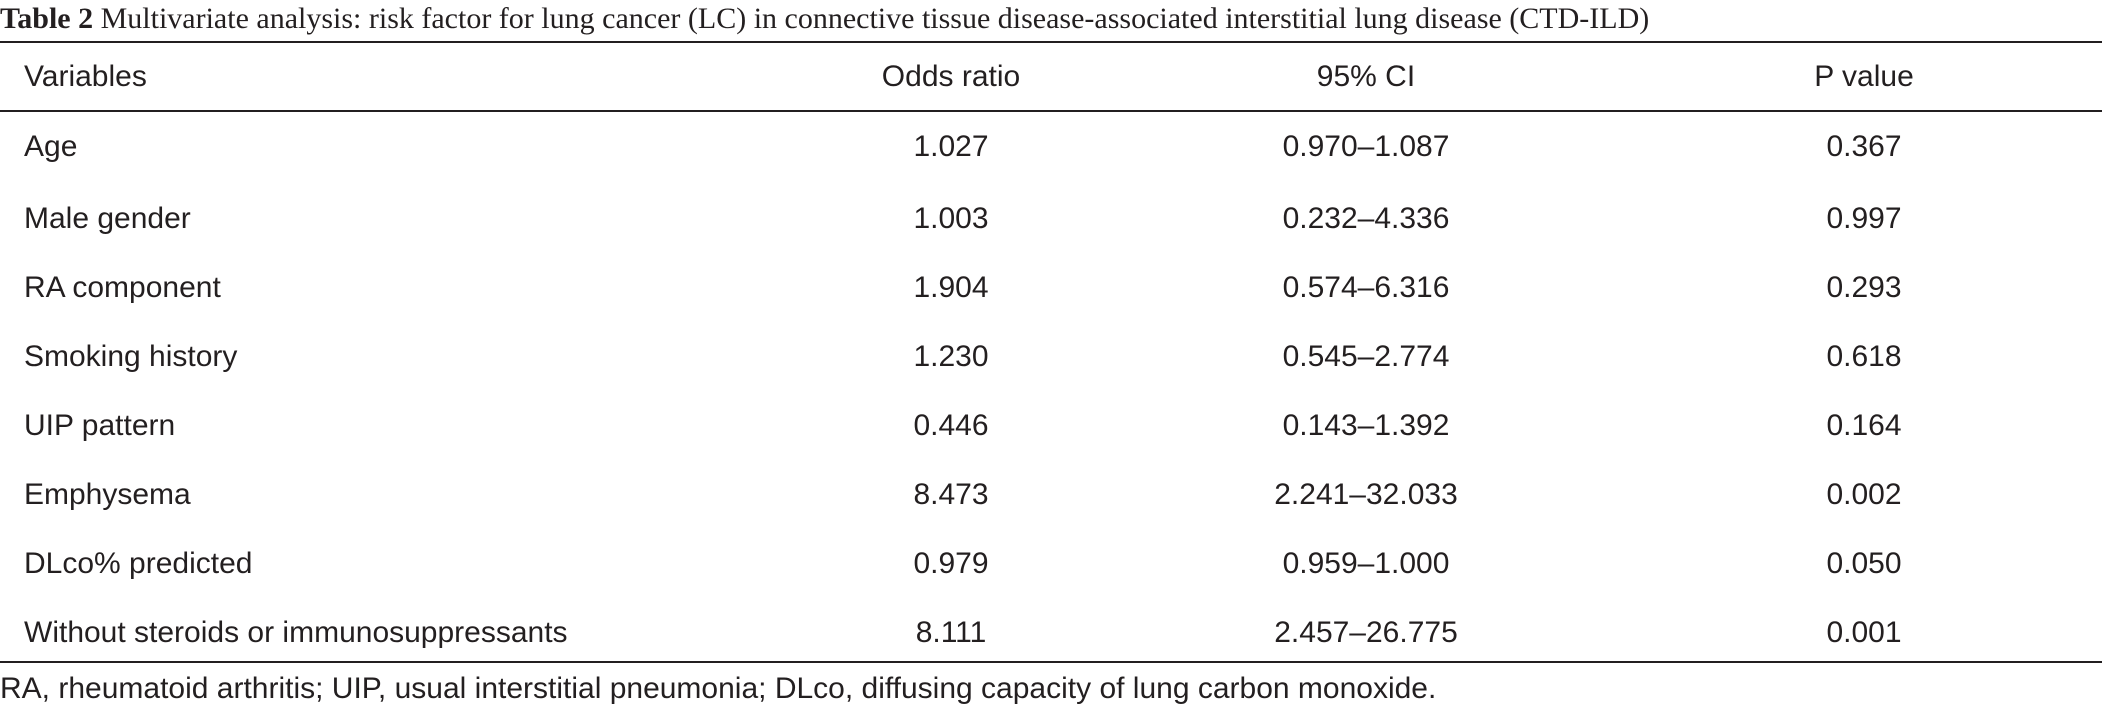 This screenshot has height=709, width=2102. Describe the element at coordinates (1366, 218) in the screenshot. I see `ci-cell: 0.232–4.336` at that location.